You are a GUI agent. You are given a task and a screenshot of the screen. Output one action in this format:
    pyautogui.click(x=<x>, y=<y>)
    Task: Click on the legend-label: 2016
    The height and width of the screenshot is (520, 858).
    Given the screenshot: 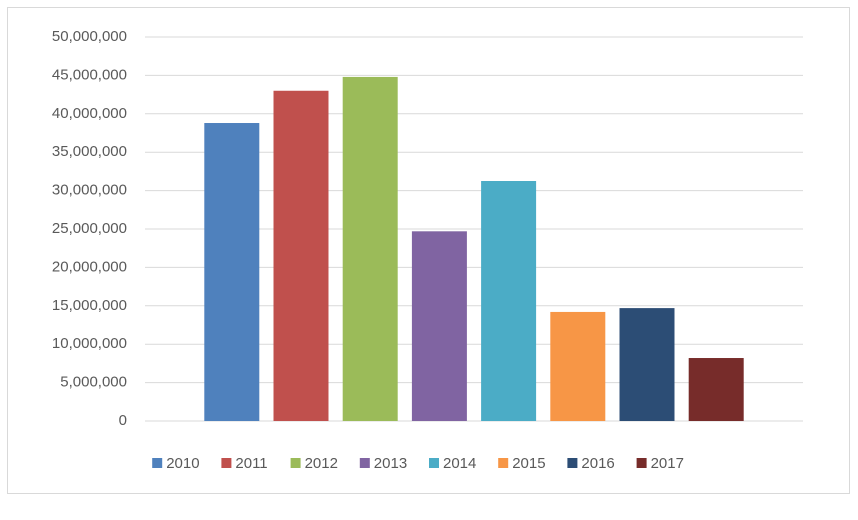 What is the action you would take?
    pyautogui.click(x=597, y=463)
    